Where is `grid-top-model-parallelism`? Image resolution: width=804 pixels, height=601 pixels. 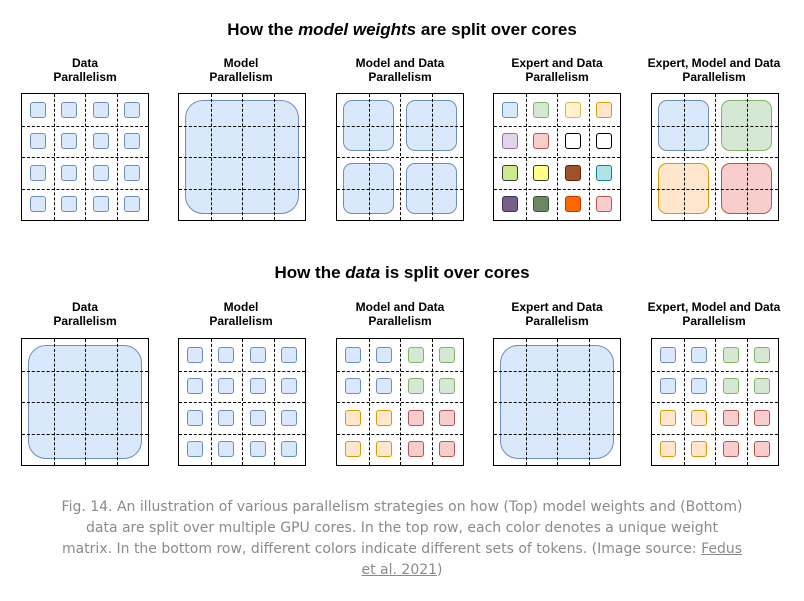 grid-top-model-parallelism is located at coordinates (242, 157).